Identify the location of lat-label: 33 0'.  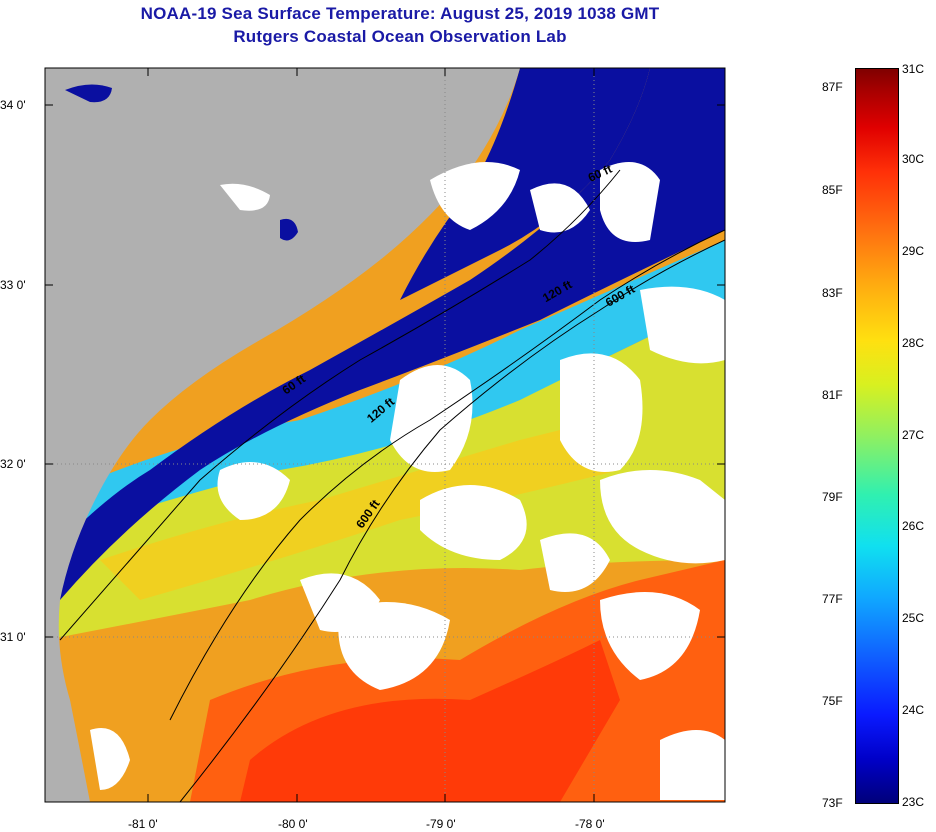
(13, 285).